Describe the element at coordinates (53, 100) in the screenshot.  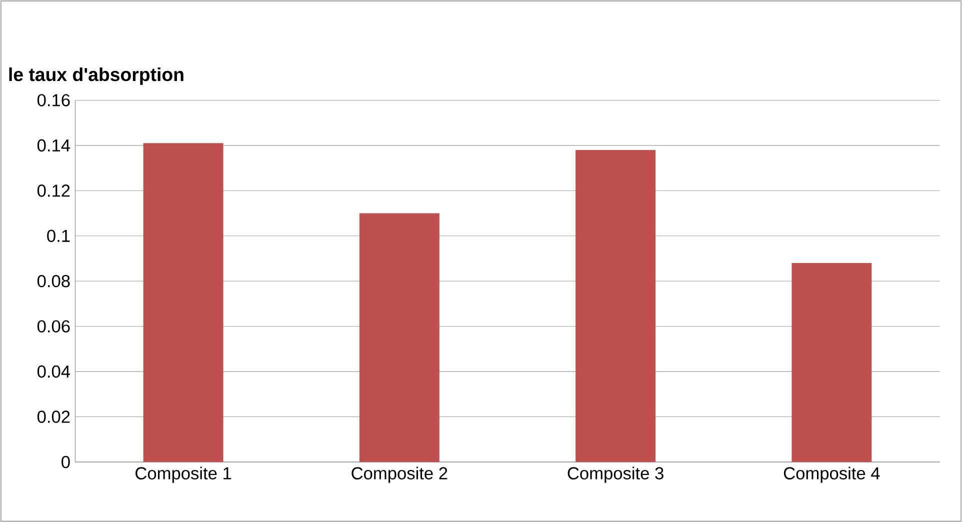
I see `y-tick-label: 0.16` at that location.